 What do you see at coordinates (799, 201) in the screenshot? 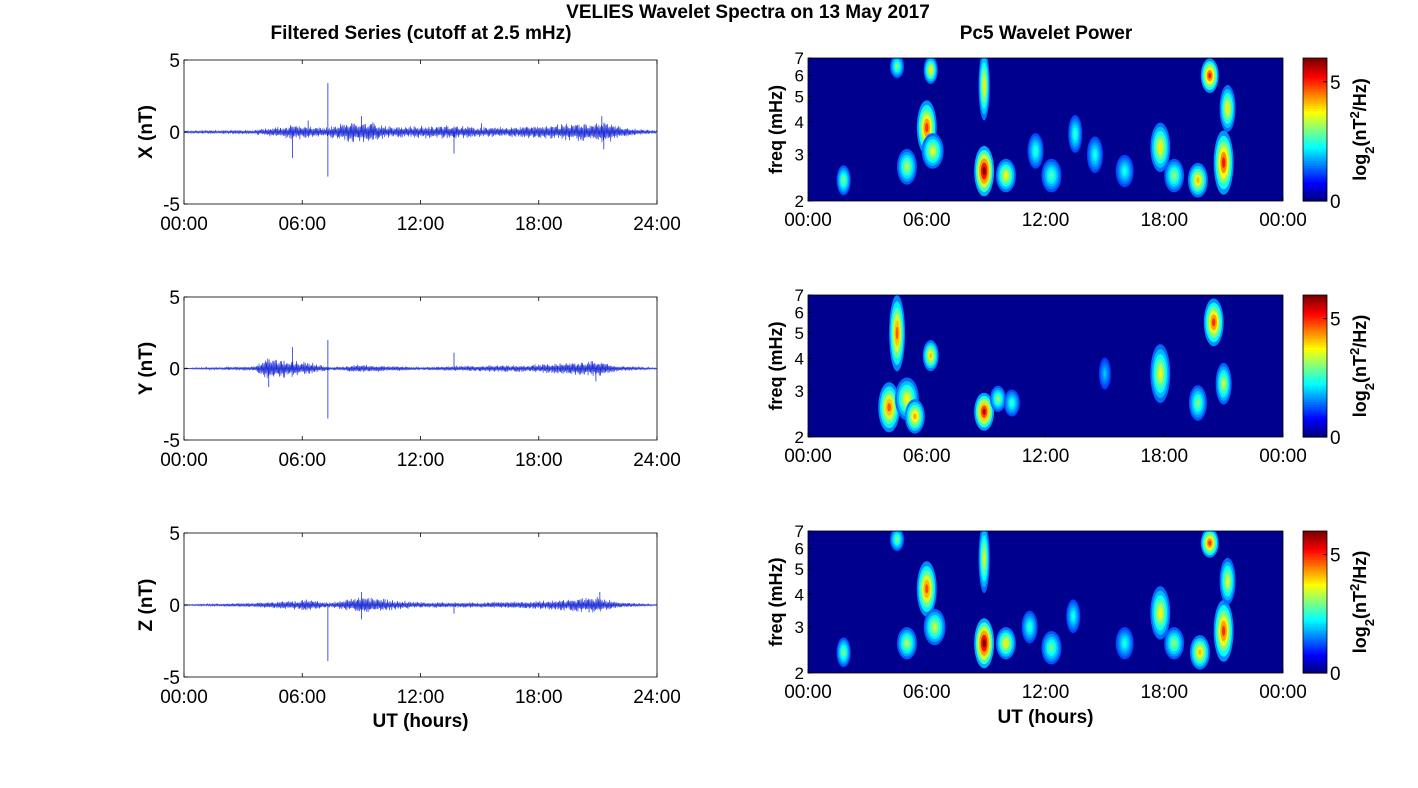
I see `y-tick-label: 2` at bounding box center [799, 201].